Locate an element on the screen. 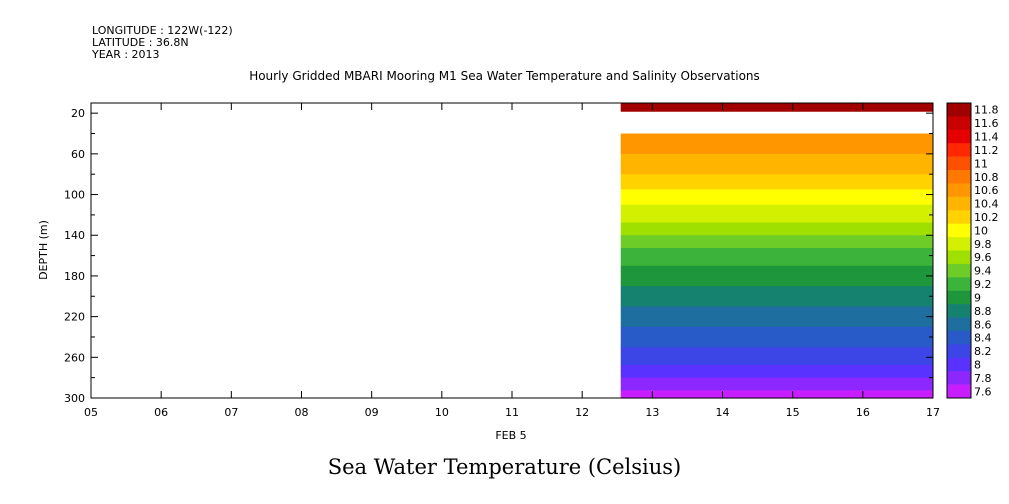 The height and width of the screenshot is (504, 1009). colorbar-tick-label: 7.8 is located at coordinates (983, 378).